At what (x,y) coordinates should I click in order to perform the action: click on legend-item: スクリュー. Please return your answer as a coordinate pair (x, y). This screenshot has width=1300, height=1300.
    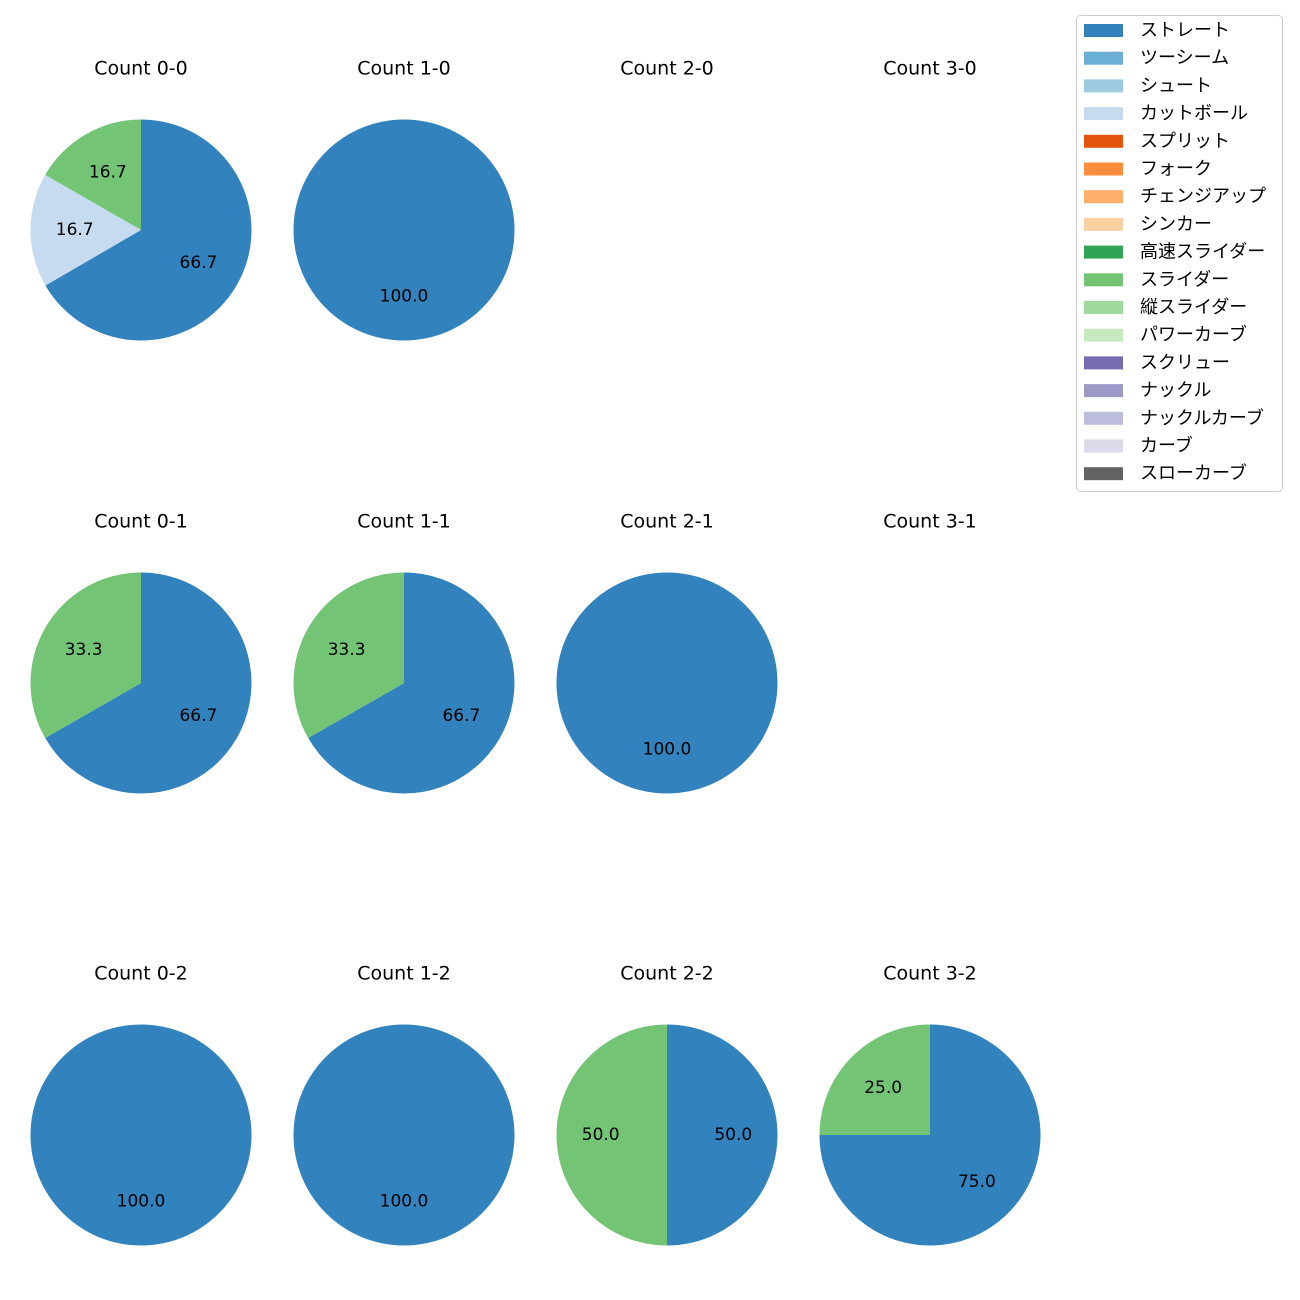
    Looking at the image, I should click on (1157, 362).